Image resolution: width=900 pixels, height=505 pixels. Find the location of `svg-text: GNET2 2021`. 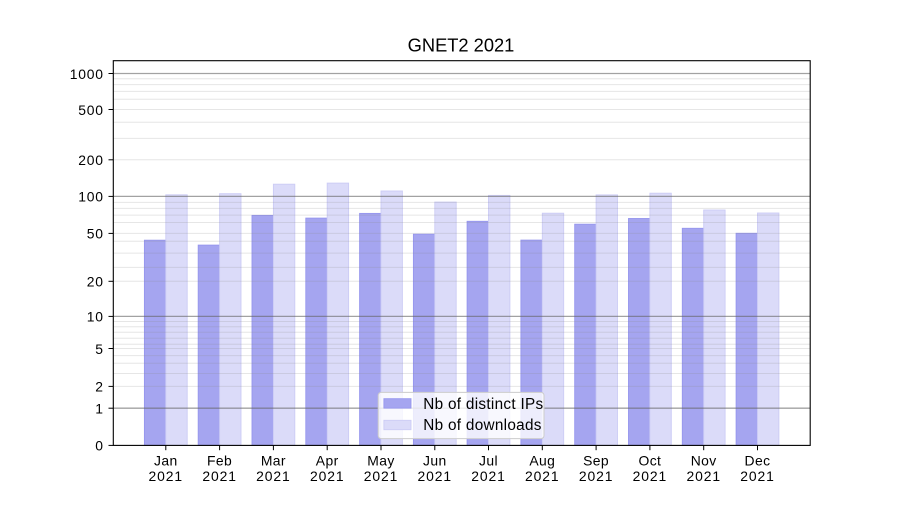

svg-text: GNET2 2021 is located at coordinates (461, 45).